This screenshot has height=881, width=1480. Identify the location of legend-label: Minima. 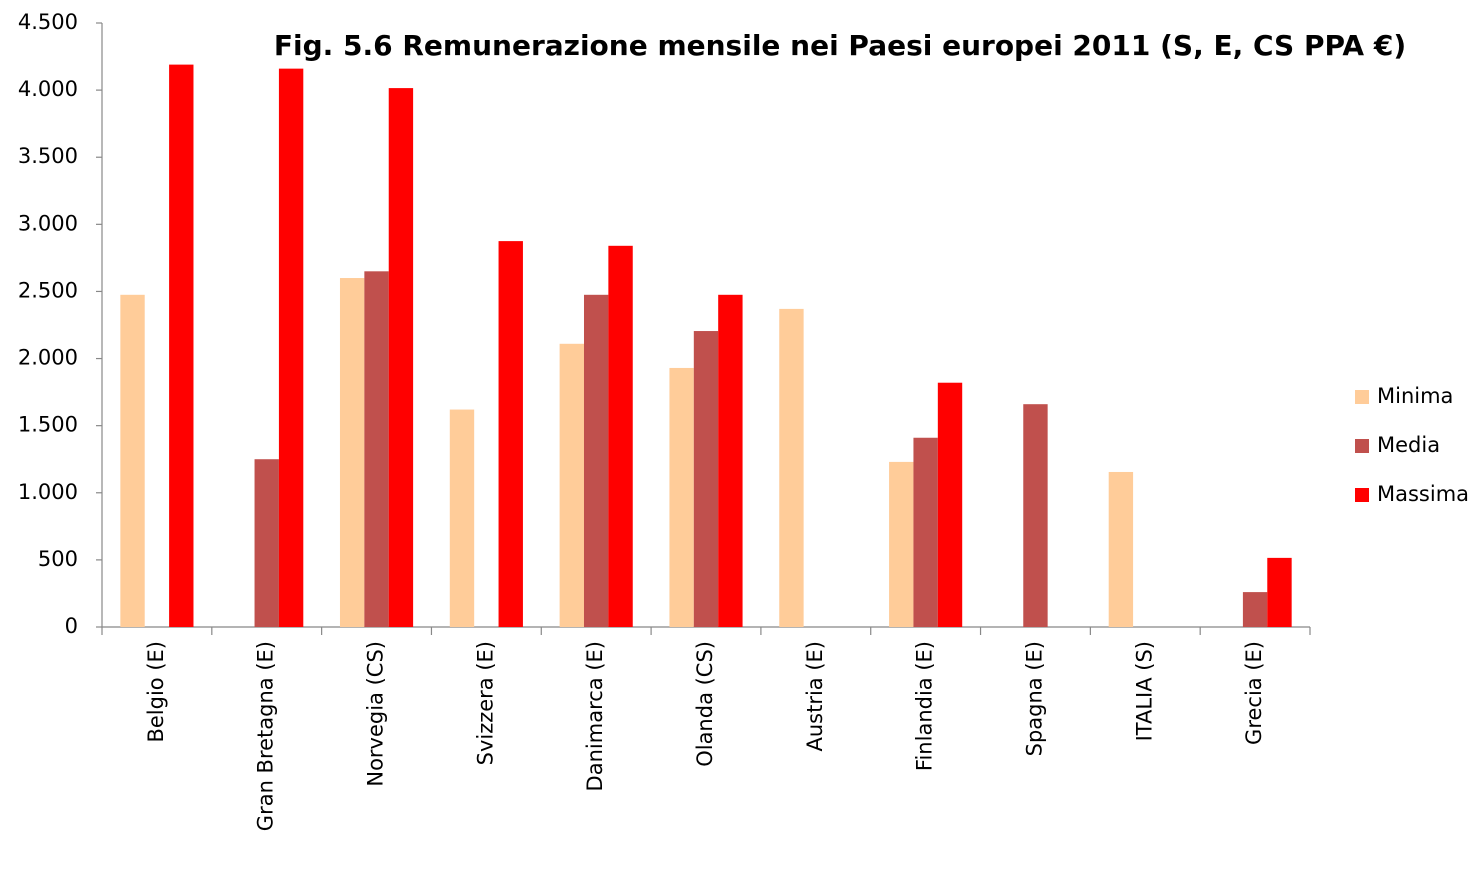
(1415, 396).